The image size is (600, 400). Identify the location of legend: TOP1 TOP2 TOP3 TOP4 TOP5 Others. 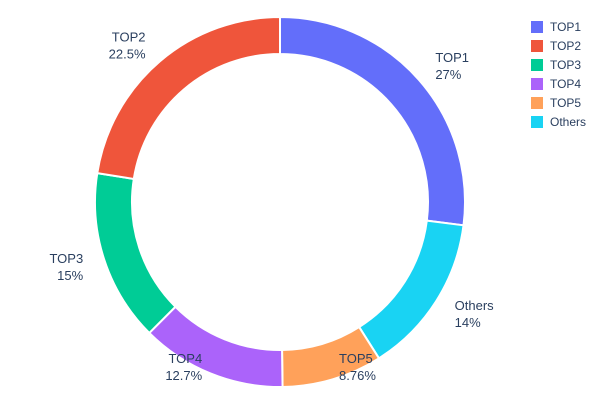
(558, 74).